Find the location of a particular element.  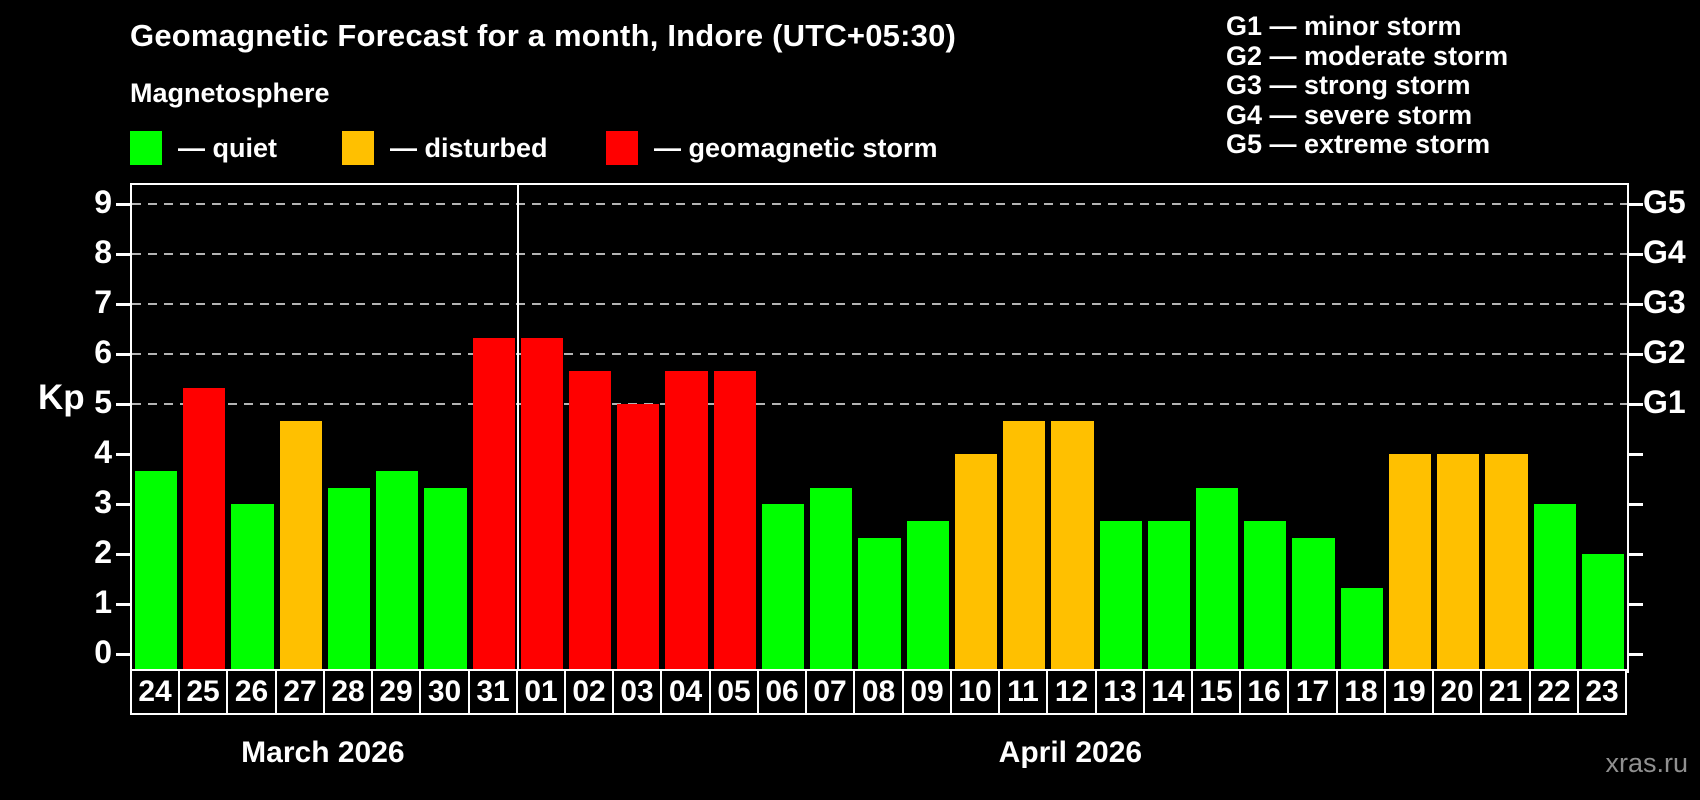

date-label-30: 30 is located at coordinates (444, 692).